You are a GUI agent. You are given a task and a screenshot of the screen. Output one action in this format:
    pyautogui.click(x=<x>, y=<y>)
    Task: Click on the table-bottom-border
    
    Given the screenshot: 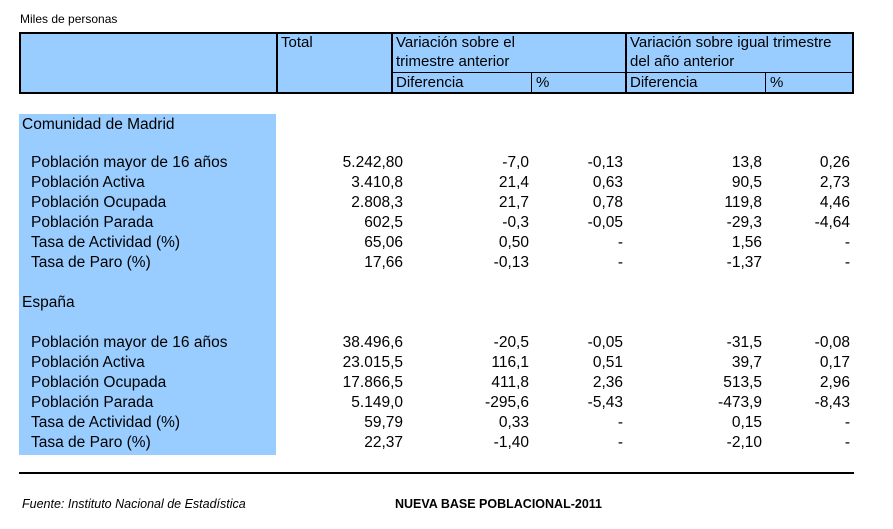 What is the action you would take?
    pyautogui.click(x=436, y=473)
    